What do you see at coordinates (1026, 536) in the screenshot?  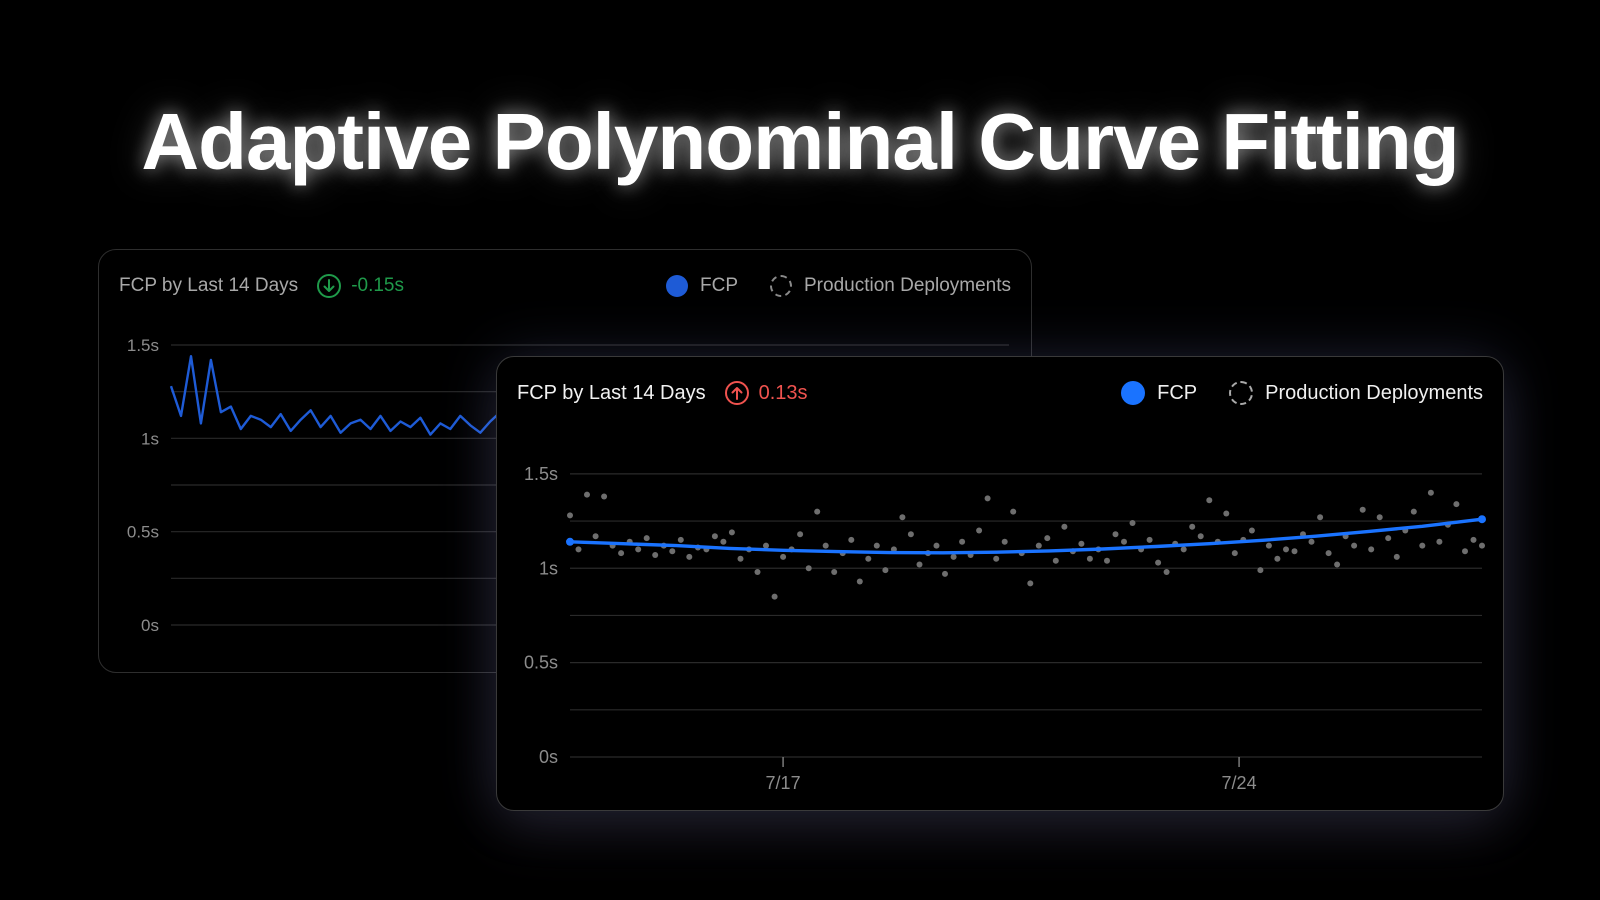 I see `fcp-trend-line` at bounding box center [1026, 536].